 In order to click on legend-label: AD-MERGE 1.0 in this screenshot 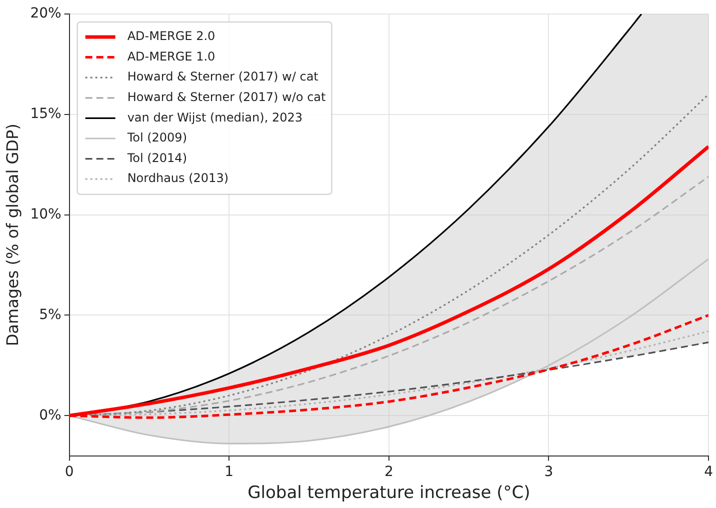, I will do `click(171, 56)`.